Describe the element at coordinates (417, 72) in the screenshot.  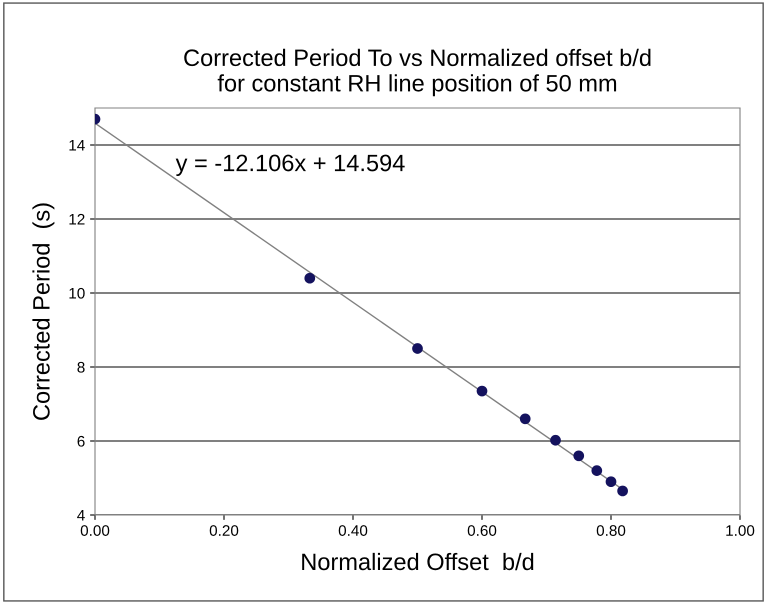
I see `chart-title: Corrected Period To vs Normalized offset b/d for constant RH line position of 50 mm` at that location.